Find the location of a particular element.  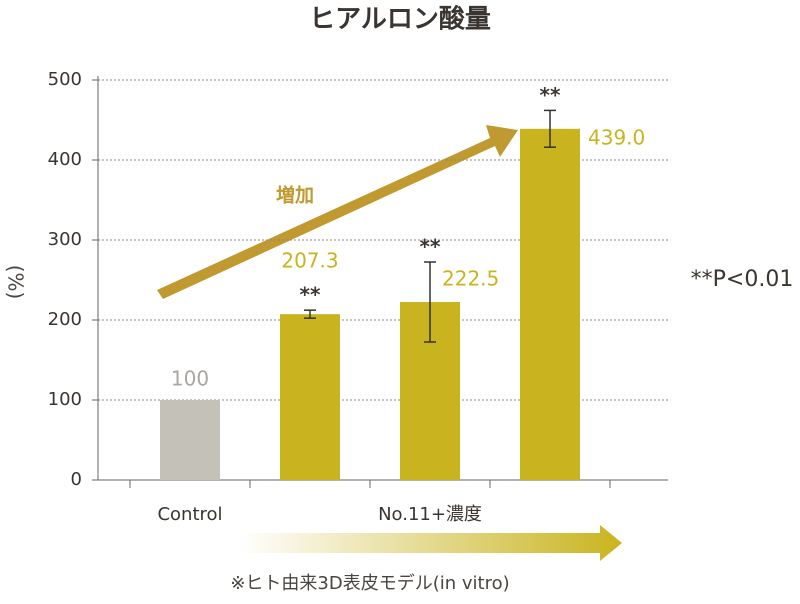

value-label: 100 is located at coordinates (190, 379).